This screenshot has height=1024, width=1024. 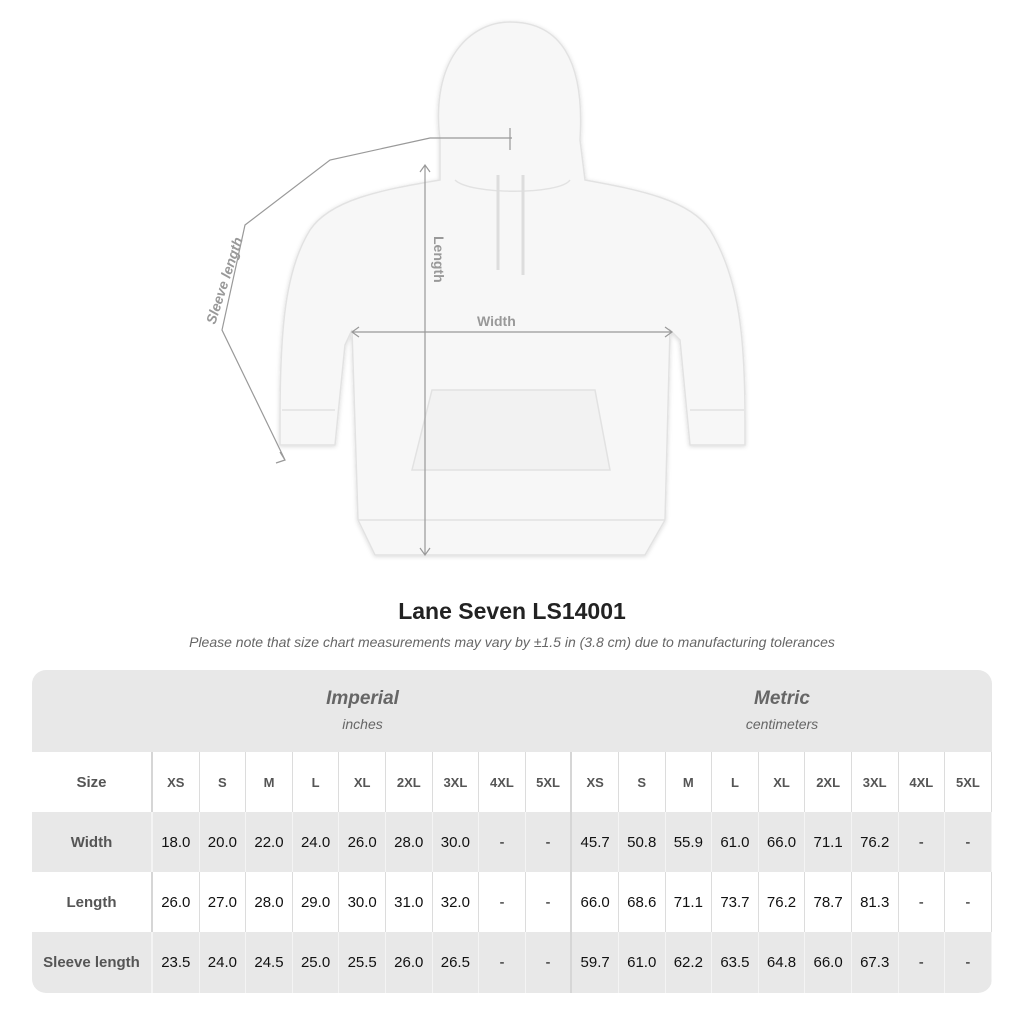 What do you see at coordinates (828, 782) in the screenshot?
I see `metric-size-2XL: 2XL` at bounding box center [828, 782].